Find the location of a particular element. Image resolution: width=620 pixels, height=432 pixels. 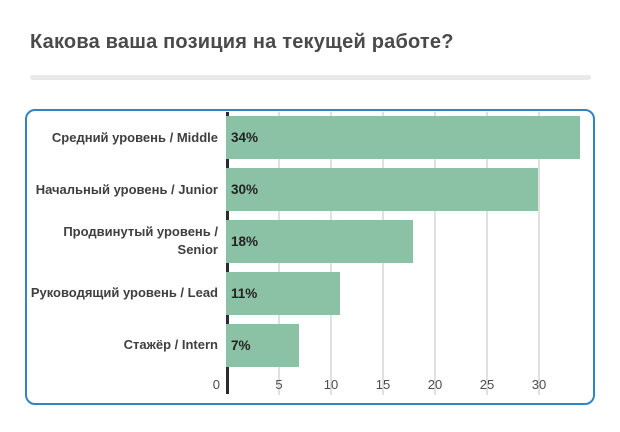

bar-value-label: 11% is located at coordinates (244, 293).